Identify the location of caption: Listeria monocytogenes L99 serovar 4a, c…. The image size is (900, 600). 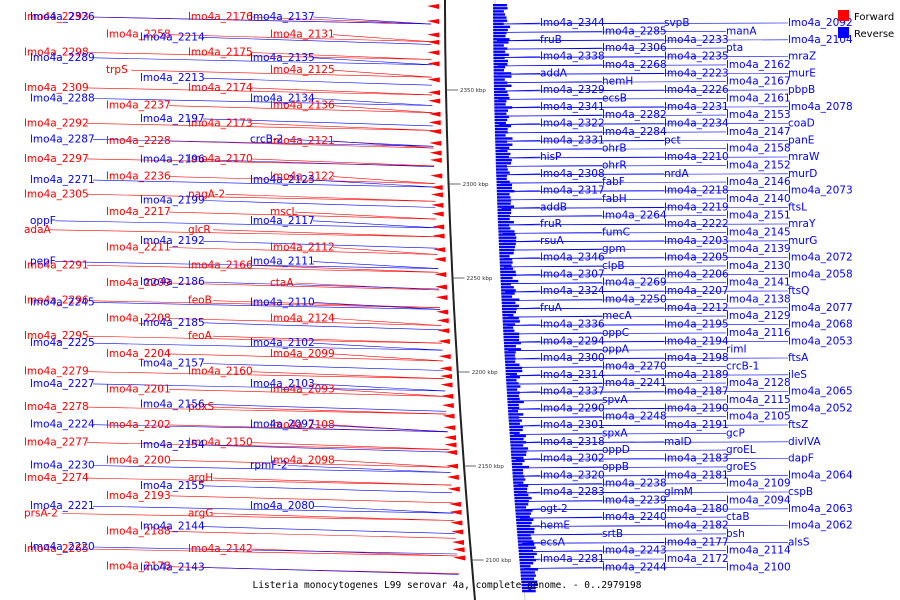
(447, 585).